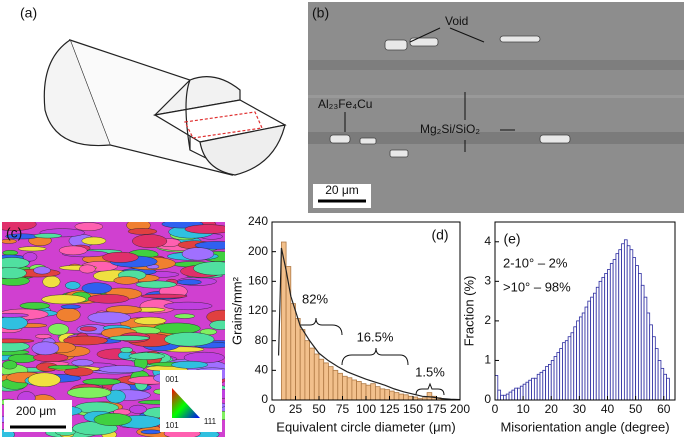 Image resolution: width=685 pixels, height=439 pixels. I want to click on panel-label: (a), so click(28, 13).